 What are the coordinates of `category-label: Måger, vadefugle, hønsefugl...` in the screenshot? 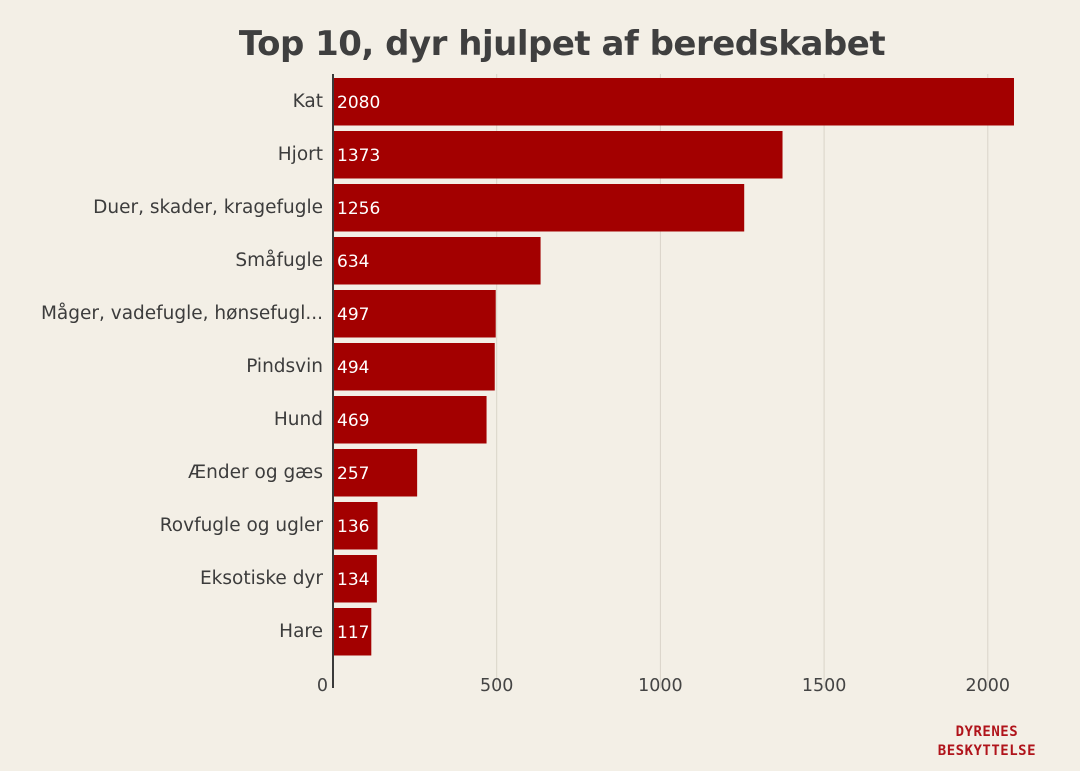 It's located at (182, 313).